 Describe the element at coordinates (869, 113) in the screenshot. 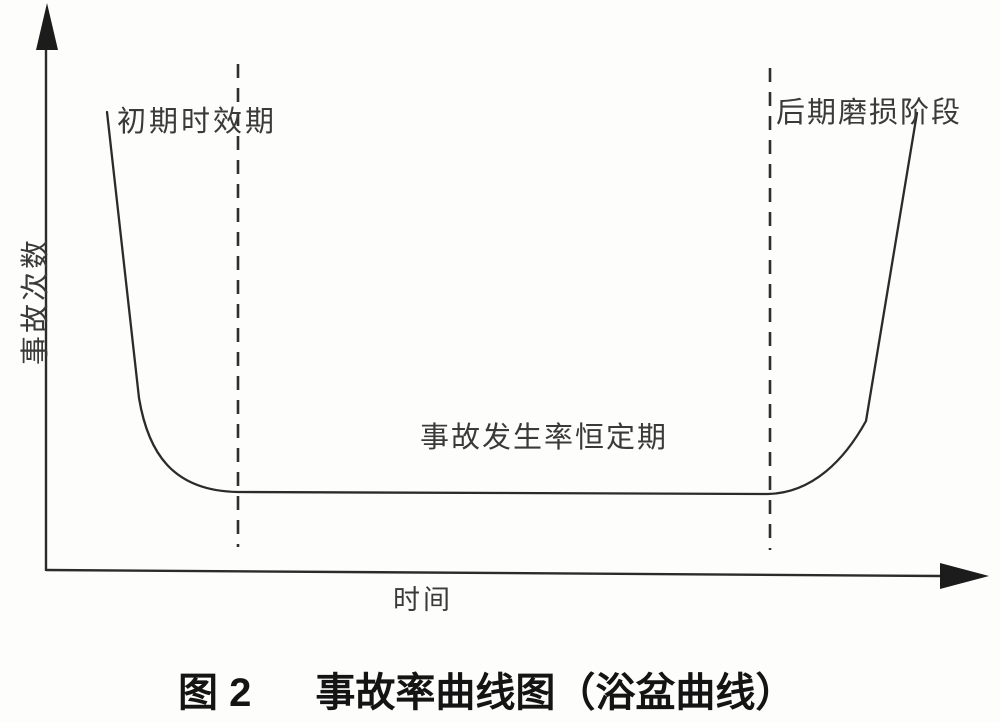

I see `phase-label-wear: 后期磨损阶段` at that location.